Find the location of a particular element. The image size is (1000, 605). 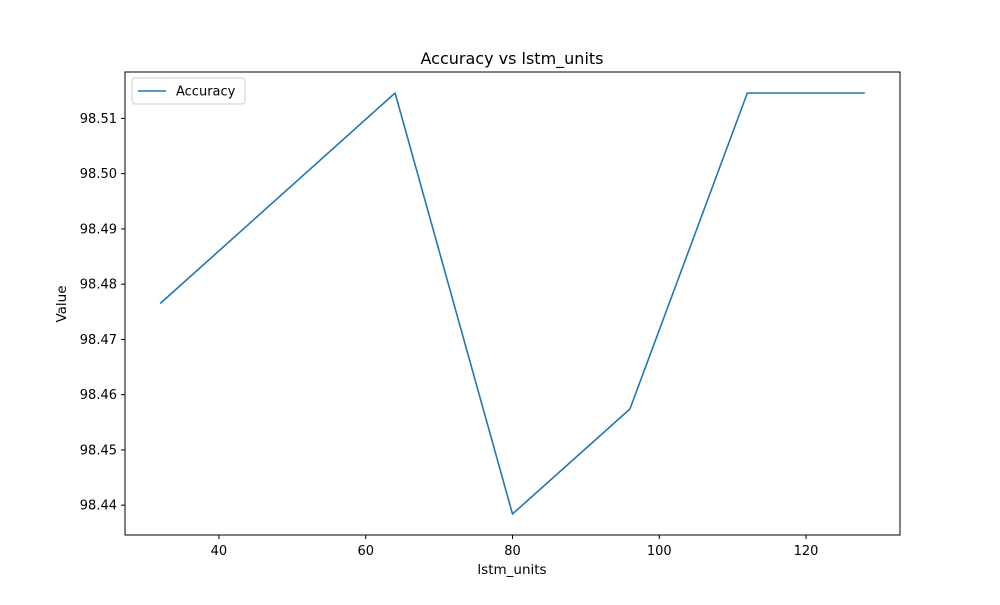

y-tick-label: 98.45 is located at coordinates (98, 450).